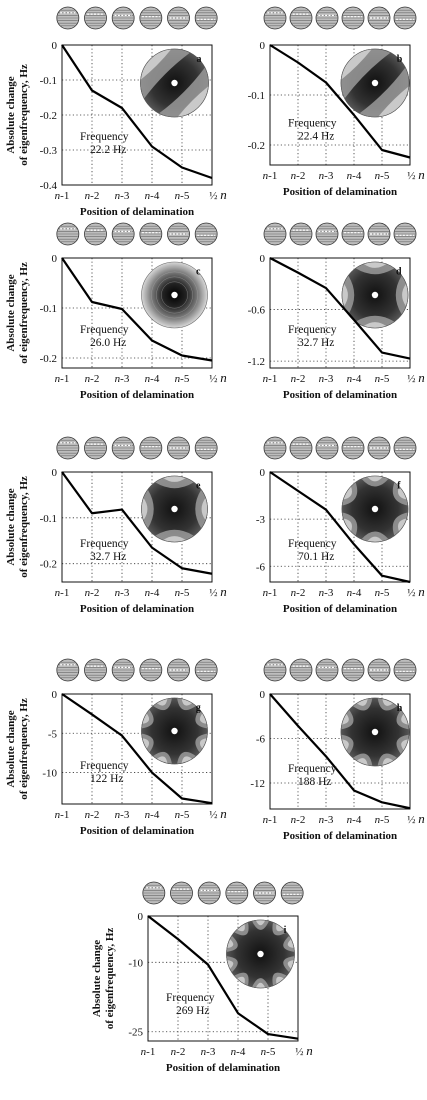 The image size is (427, 1100). I want to click on y-tick-label: -10, so click(49, 774).